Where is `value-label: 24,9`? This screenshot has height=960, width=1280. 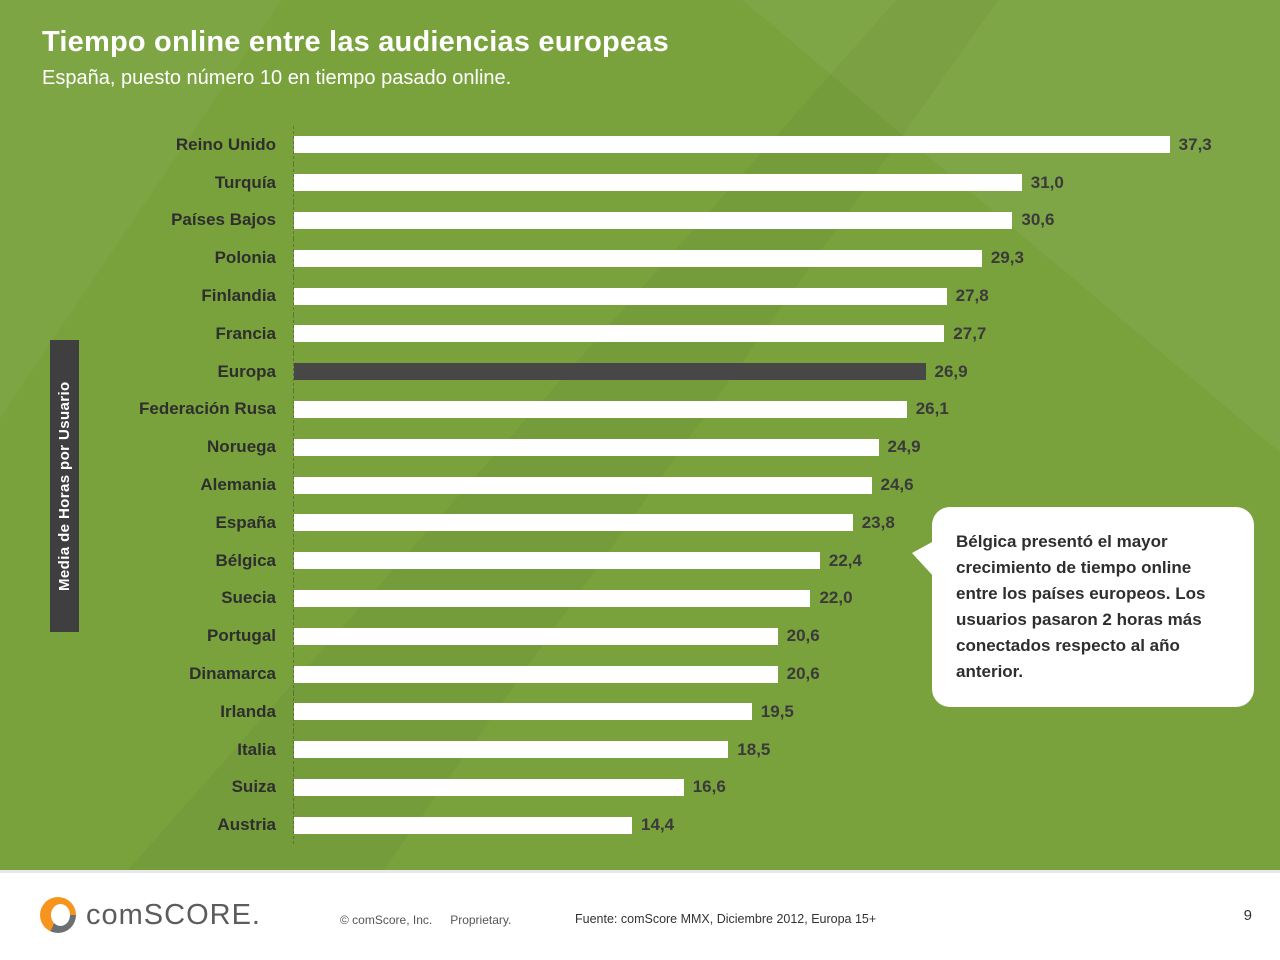 value-label: 24,9 is located at coordinates (904, 447).